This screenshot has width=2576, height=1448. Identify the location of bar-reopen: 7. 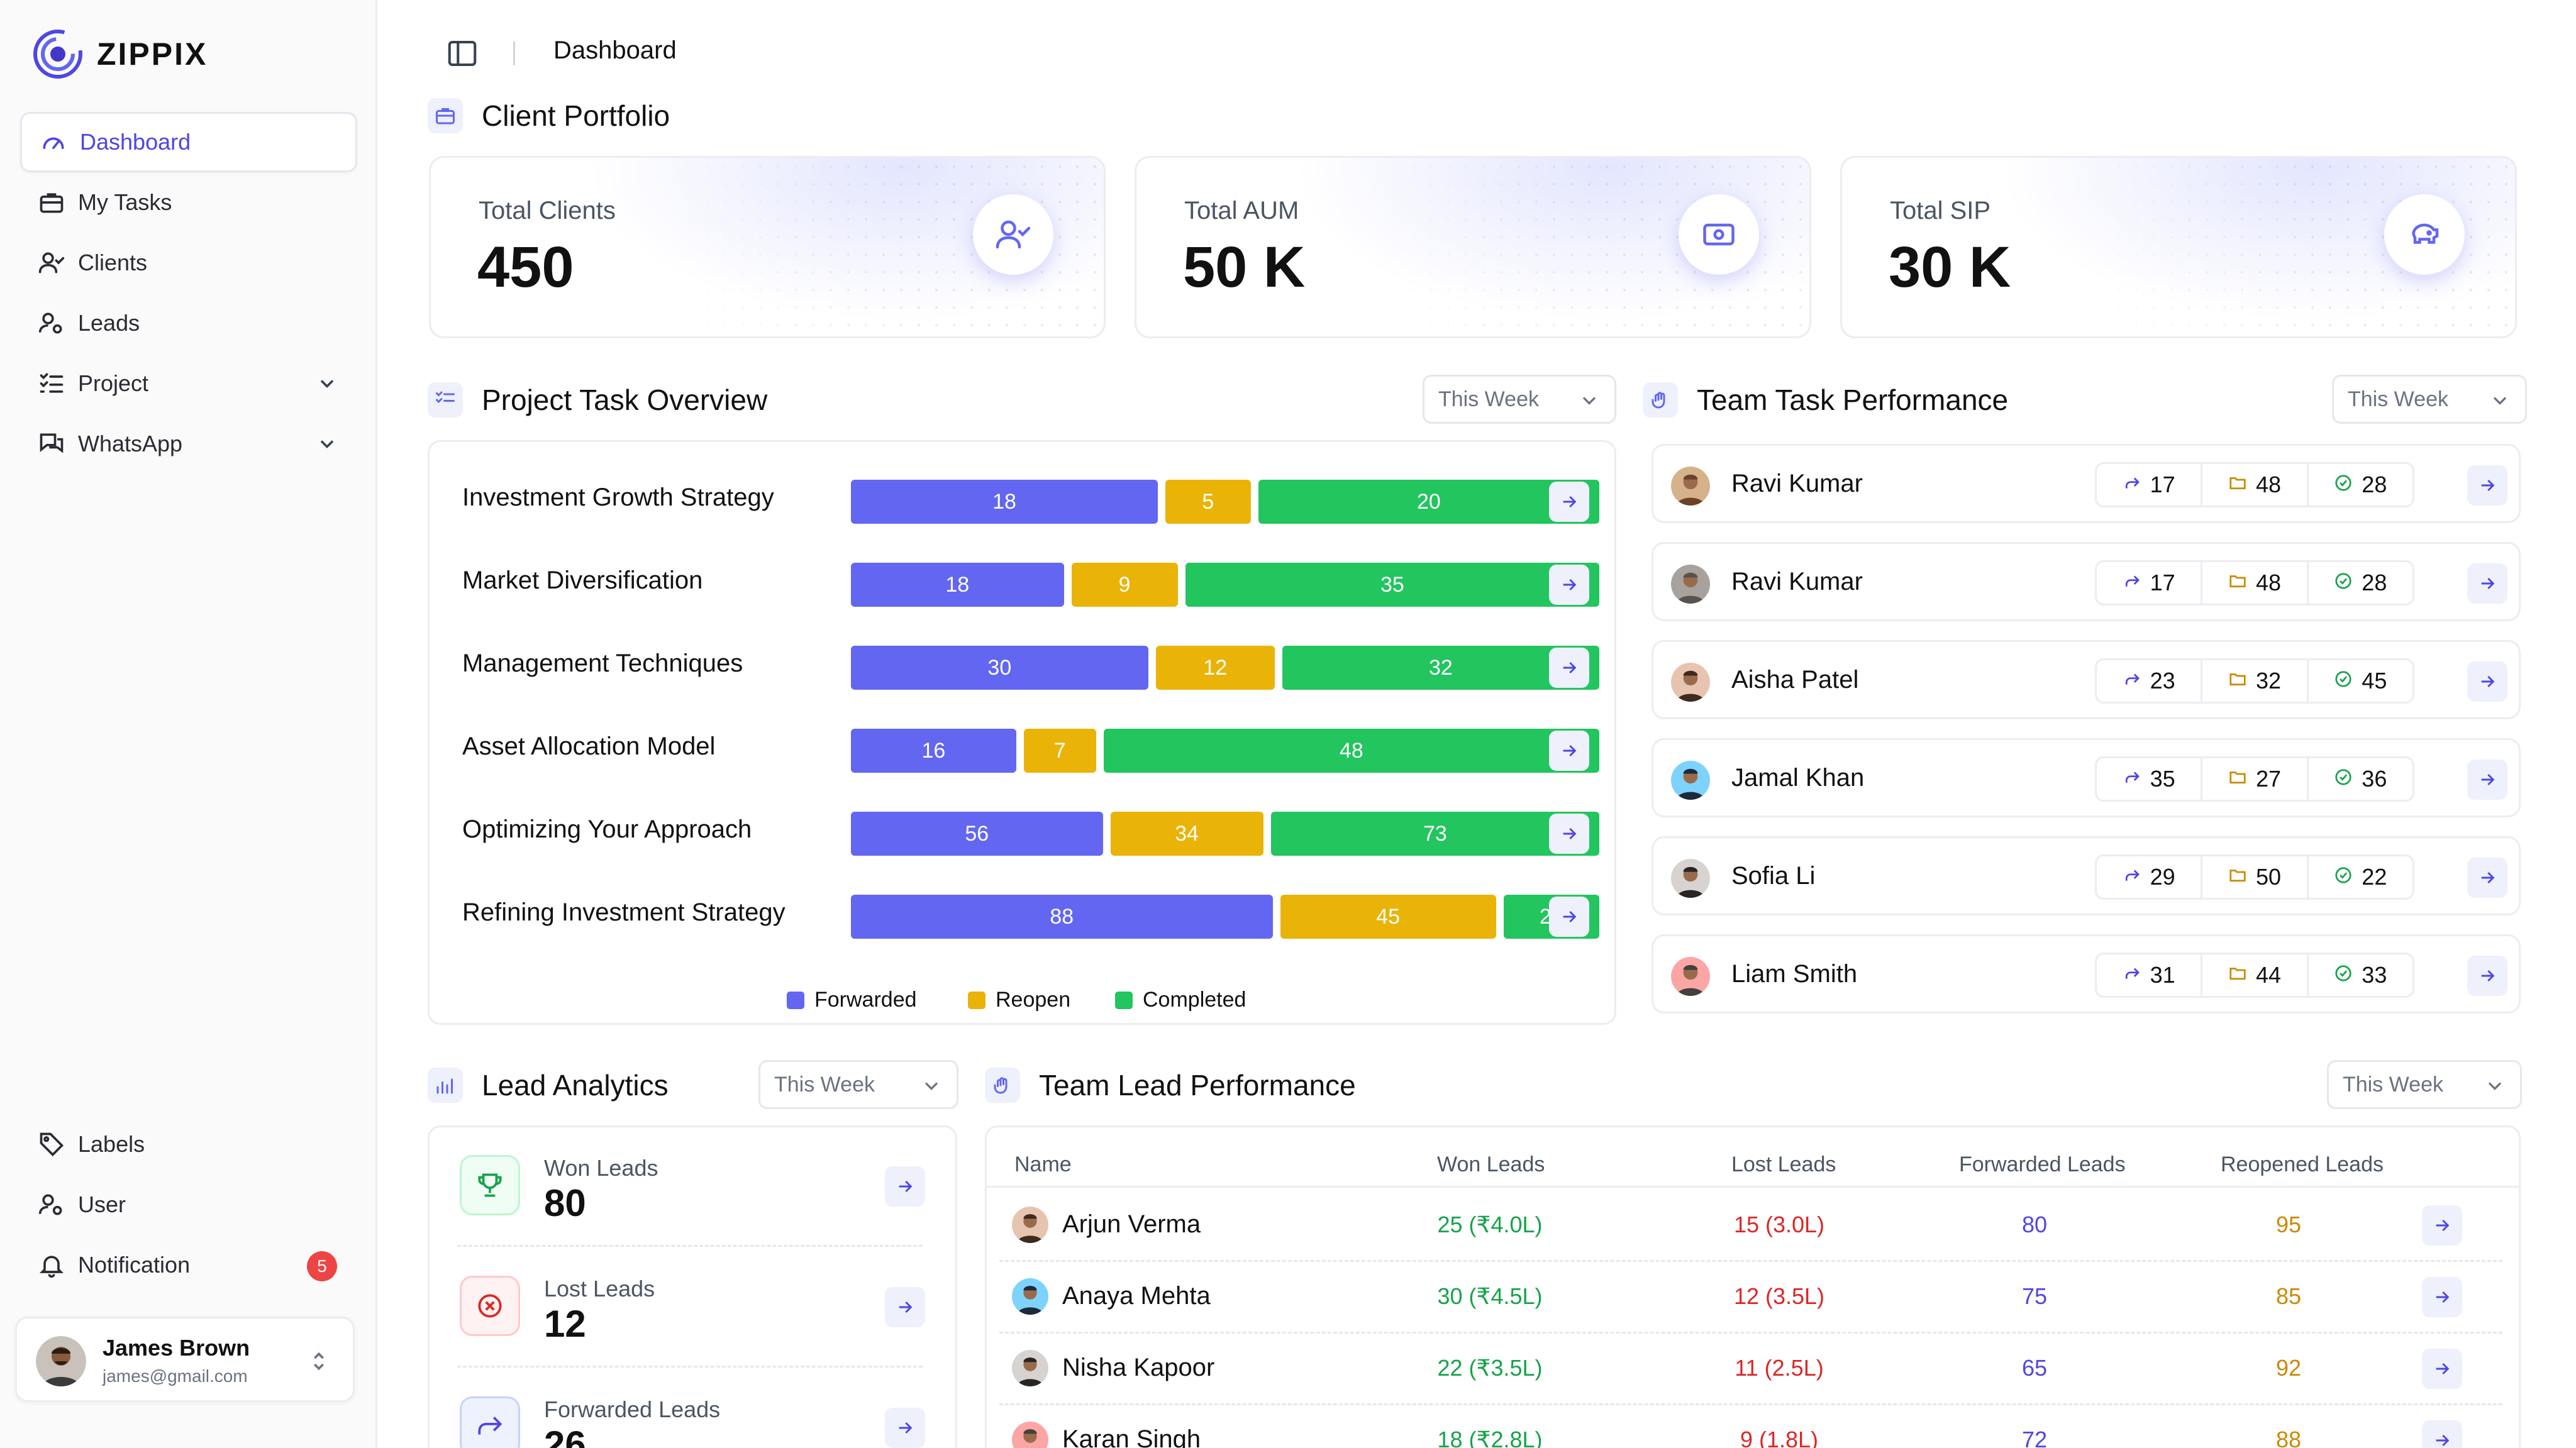
(1059, 751).